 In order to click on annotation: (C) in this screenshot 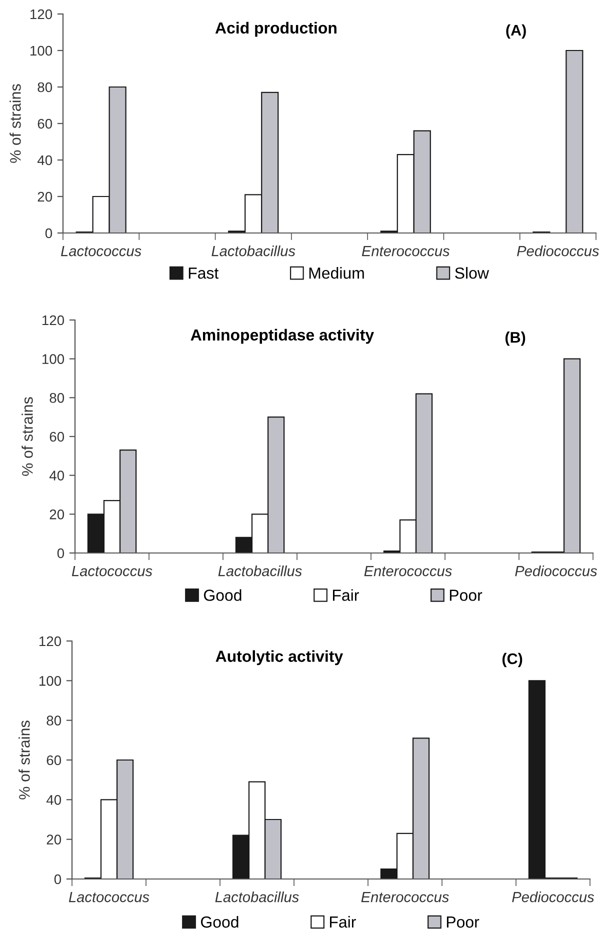, I will do `click(512, 660)`.